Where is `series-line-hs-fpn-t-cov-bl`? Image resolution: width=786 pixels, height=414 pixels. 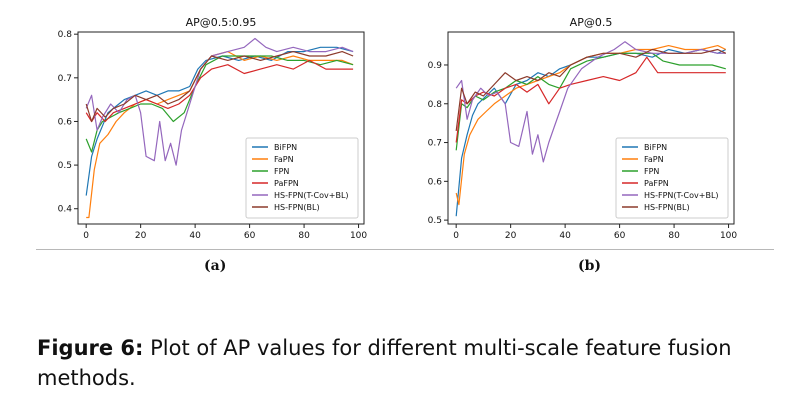
series-line-hs-fpn-t-cov-bl is located at coordinates (219, 101).